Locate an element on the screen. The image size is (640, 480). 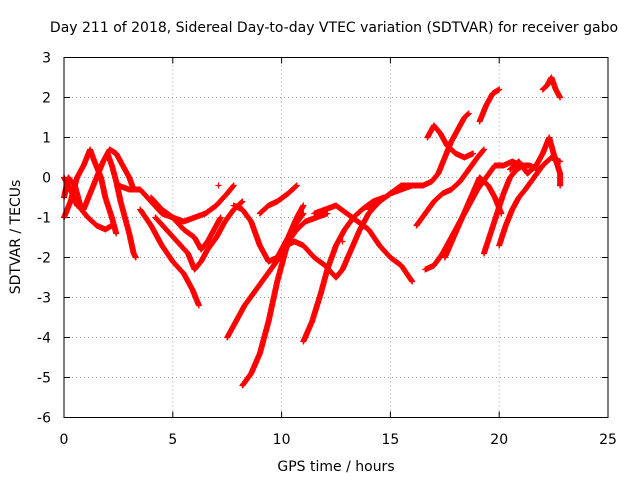
y-tick-label: 1 is located at coordinates (46, 139).